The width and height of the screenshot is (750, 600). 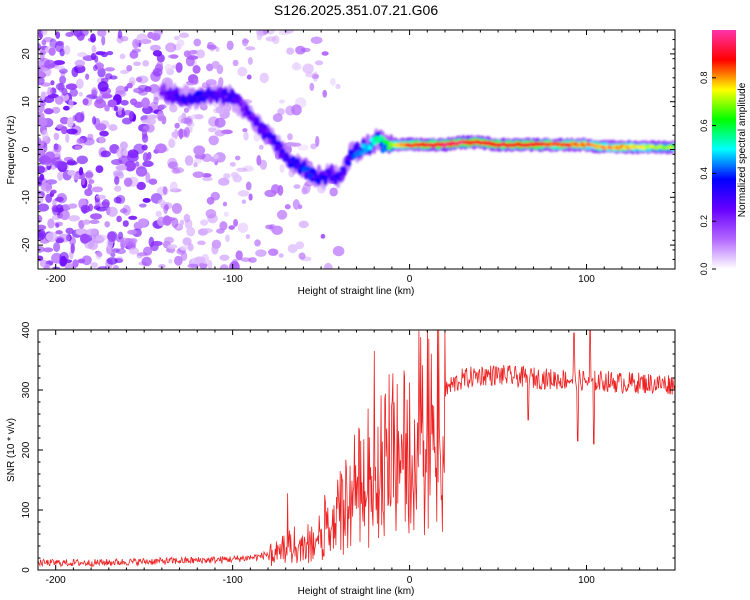 I want to click on y-tick-label: -10, so click(x=26, y=197).